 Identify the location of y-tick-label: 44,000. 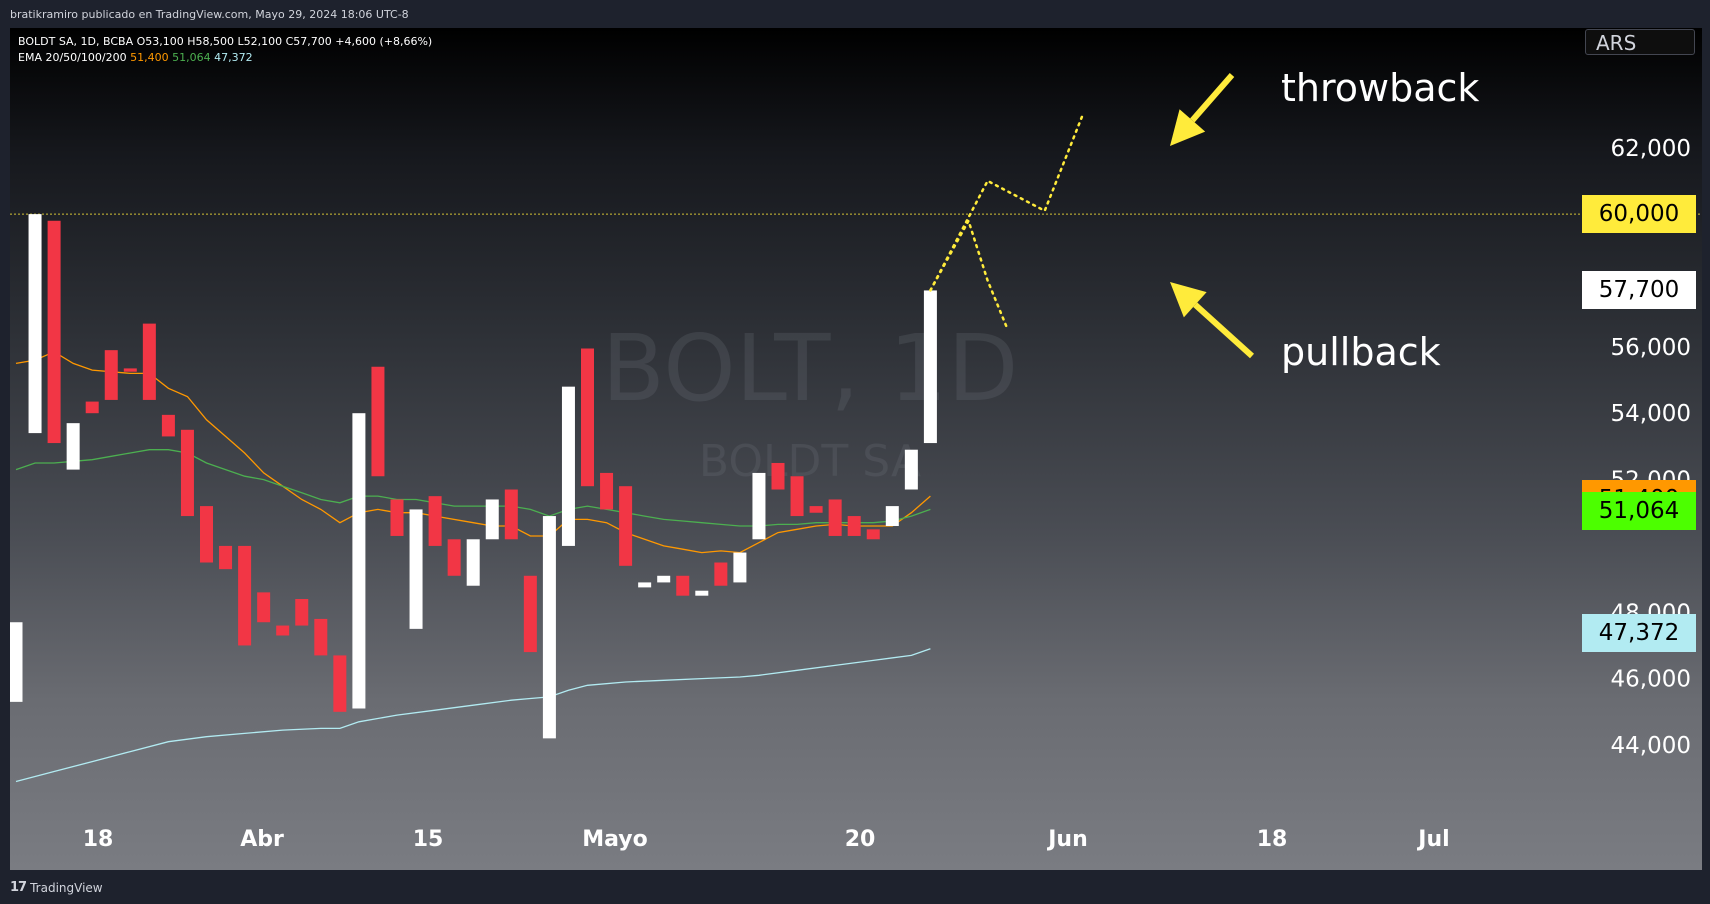
(1651, 746).